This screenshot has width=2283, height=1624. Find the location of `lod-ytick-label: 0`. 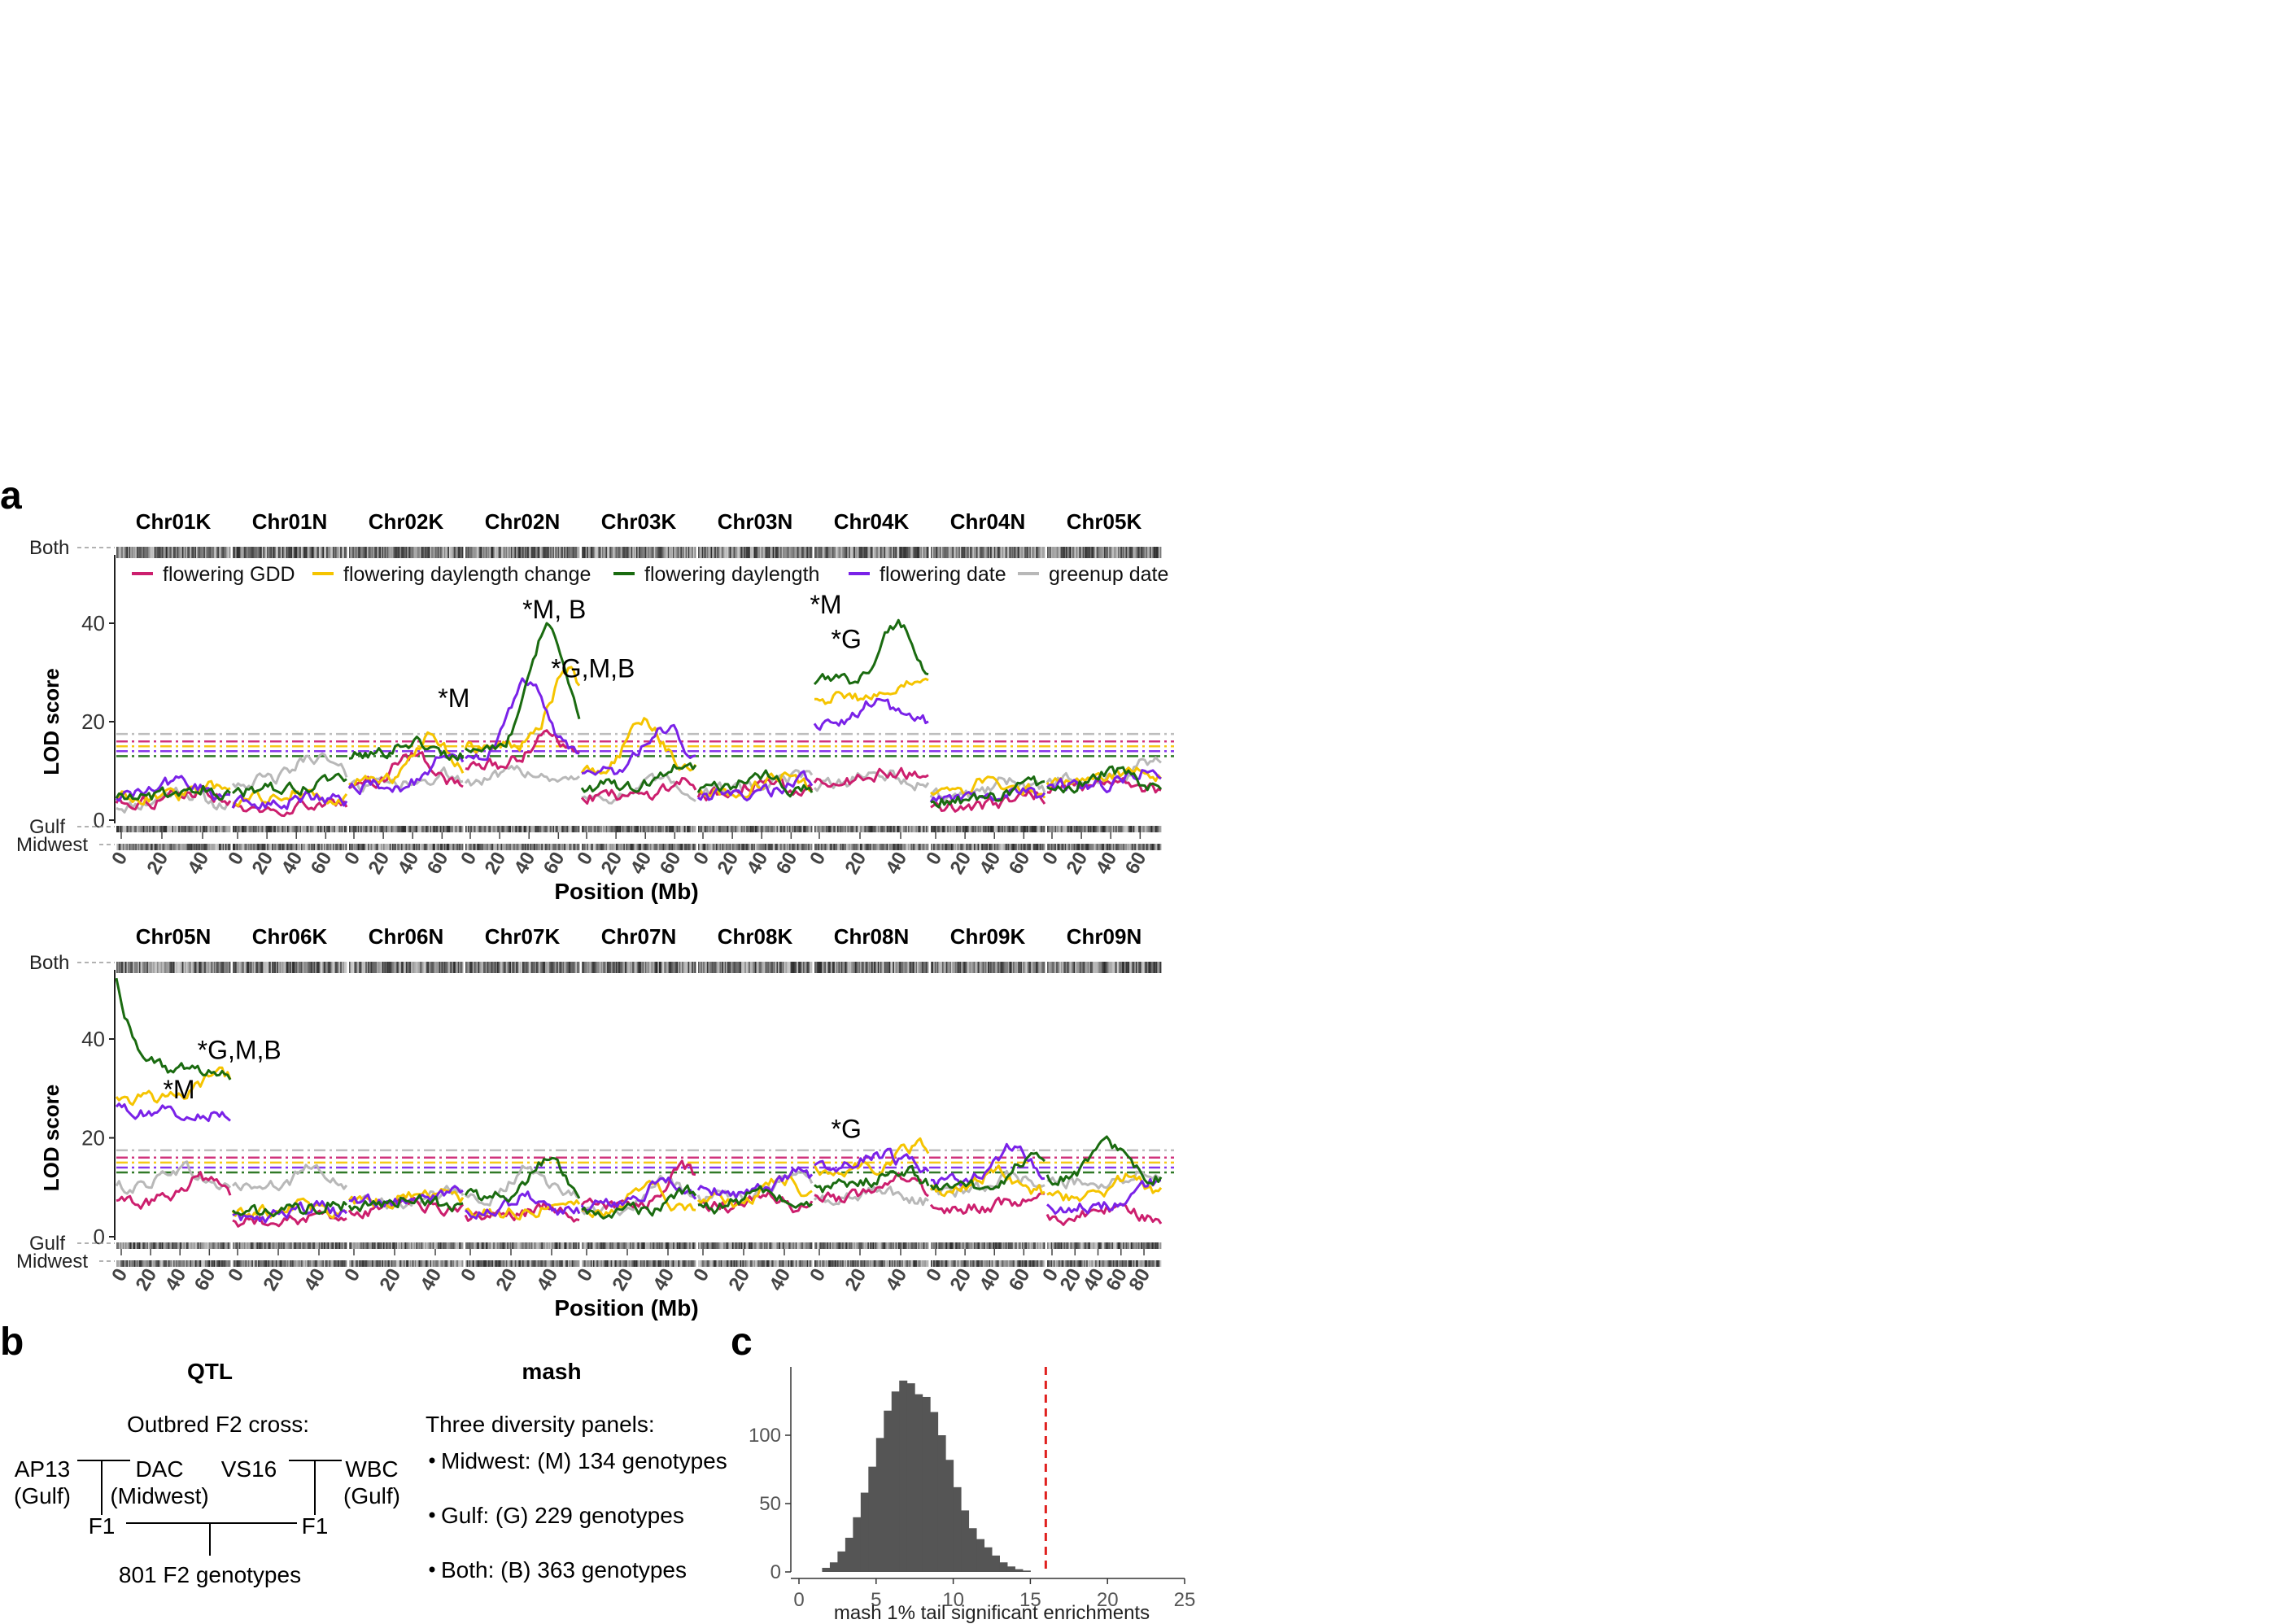

lod-ytick-label: 0 is located at coordinates (100, 820).